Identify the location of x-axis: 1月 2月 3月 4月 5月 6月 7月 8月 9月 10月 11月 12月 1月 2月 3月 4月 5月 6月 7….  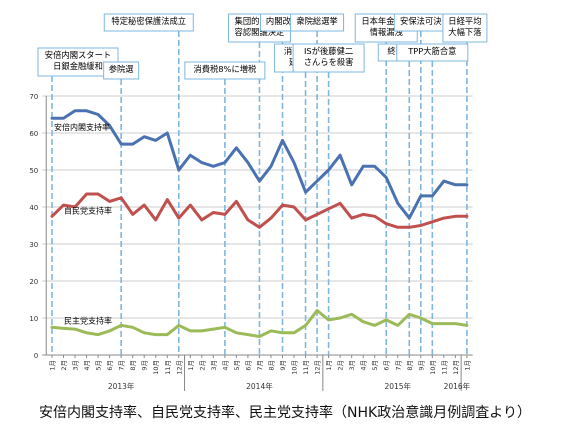
(260, 373).